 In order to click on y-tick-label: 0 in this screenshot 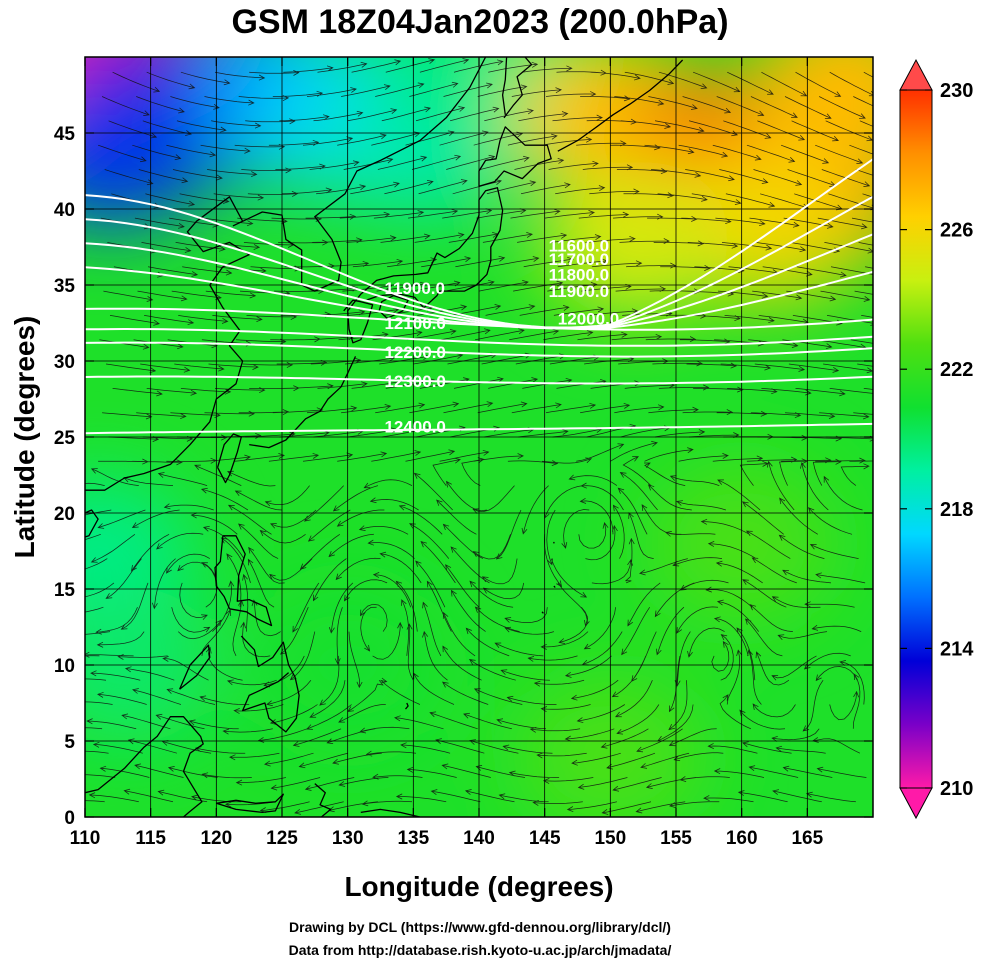, I will do `click(69, 818)`.